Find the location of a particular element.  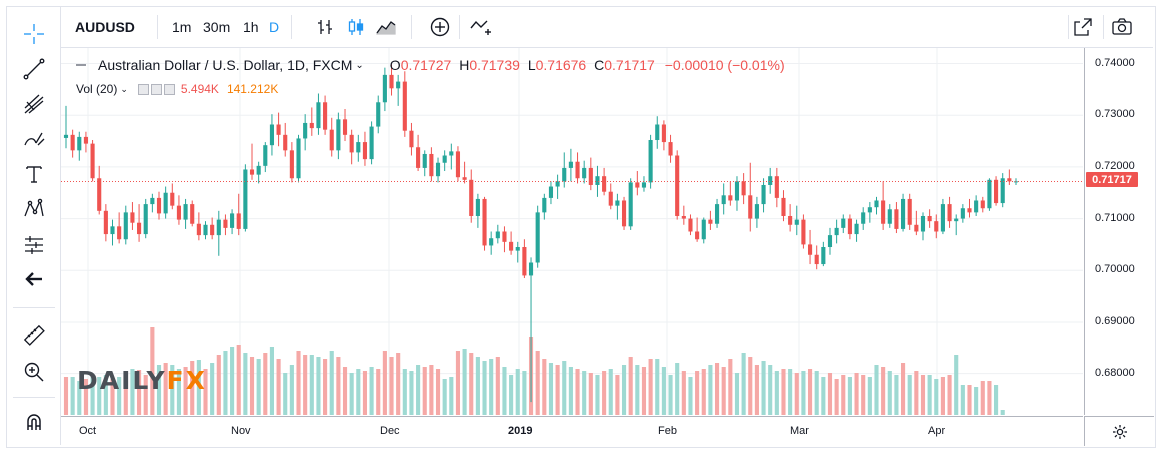

brush-icon is located at coordinates (34, 139).